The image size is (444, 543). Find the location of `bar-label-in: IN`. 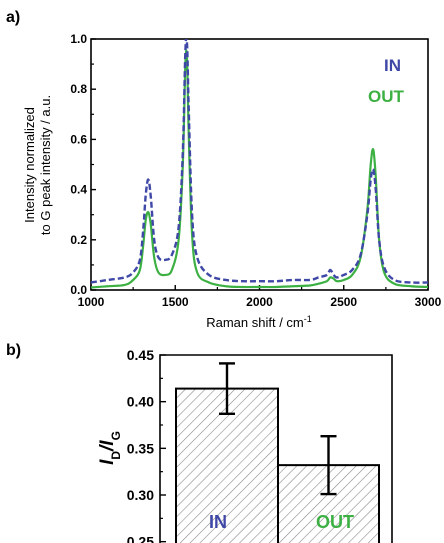

bar-label-in: IN is located at coordinates (218, 522).